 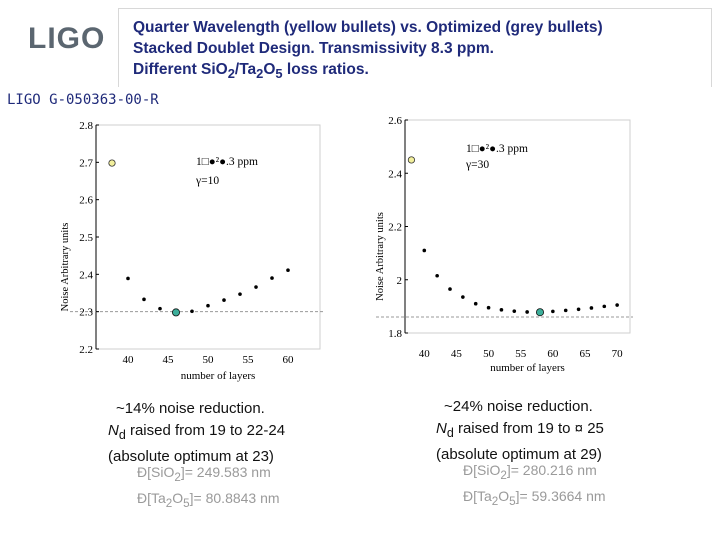 I want to click on left-thickness-list: Ð[SiO2]= 249.583 nm Ð[Ta2O5]= 80.8843 nm, so click(x=208, y=488).